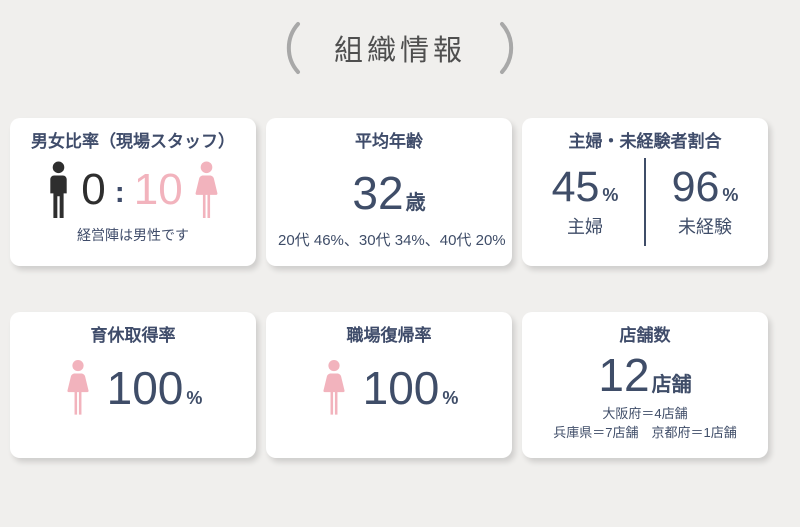 The height and width of the screenshot is (527, 800). I want to click on card-demographics: 主婦・未経験者割合 45% 主婦 96% 未経験, so click(645, 192).